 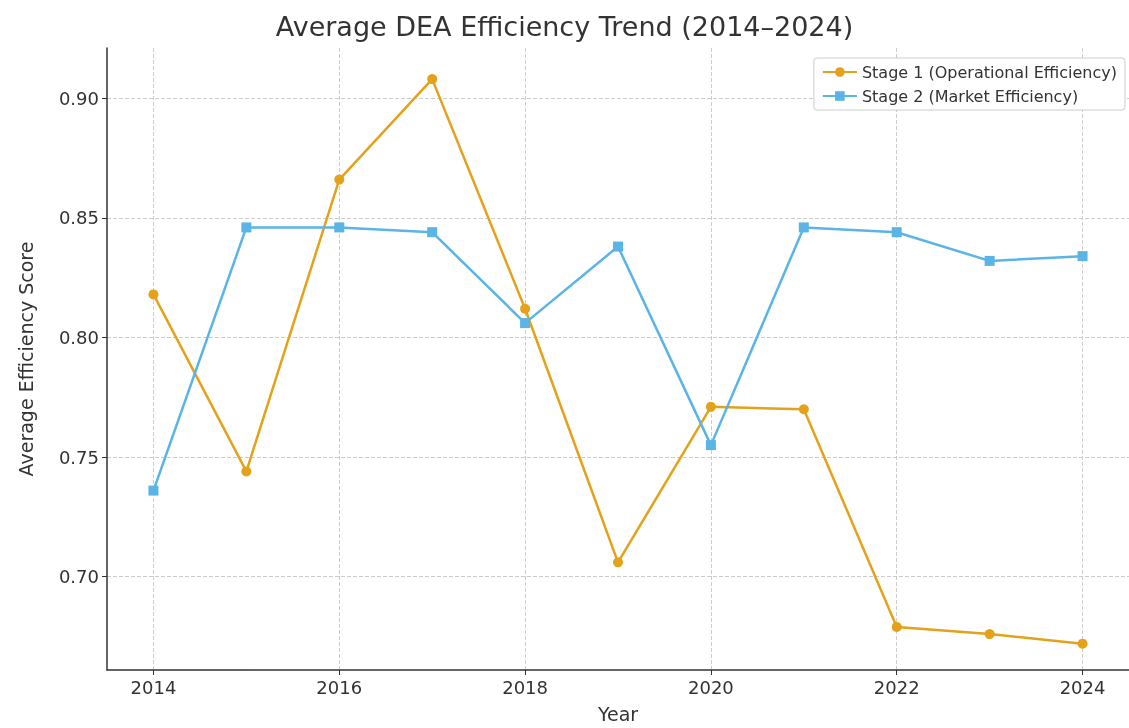 What do you see at coordinates (339, 687) in the screenshot?
I see `x-tick-label: 2016` at bounding box center [339, 687].